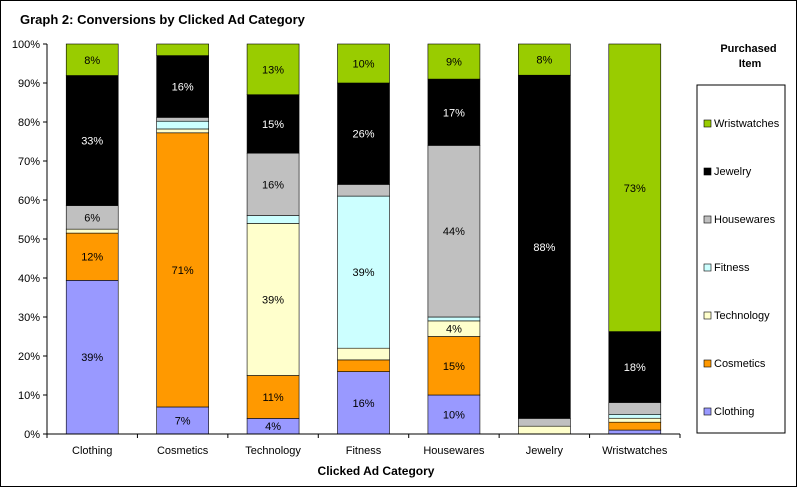 The image size is (797, 487). I want to click on y-tick-label: 20%, so click(29, 357).